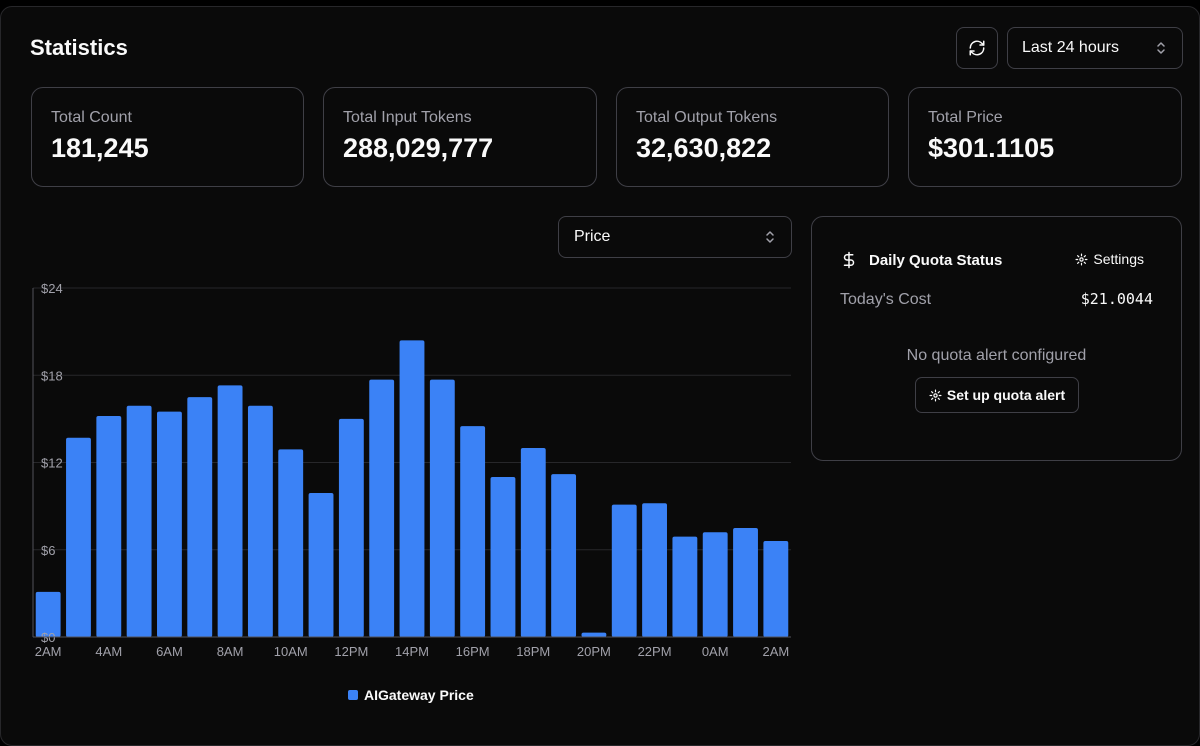  I want to click on todays-cost-label: Today's Cost, so click(886, 299).